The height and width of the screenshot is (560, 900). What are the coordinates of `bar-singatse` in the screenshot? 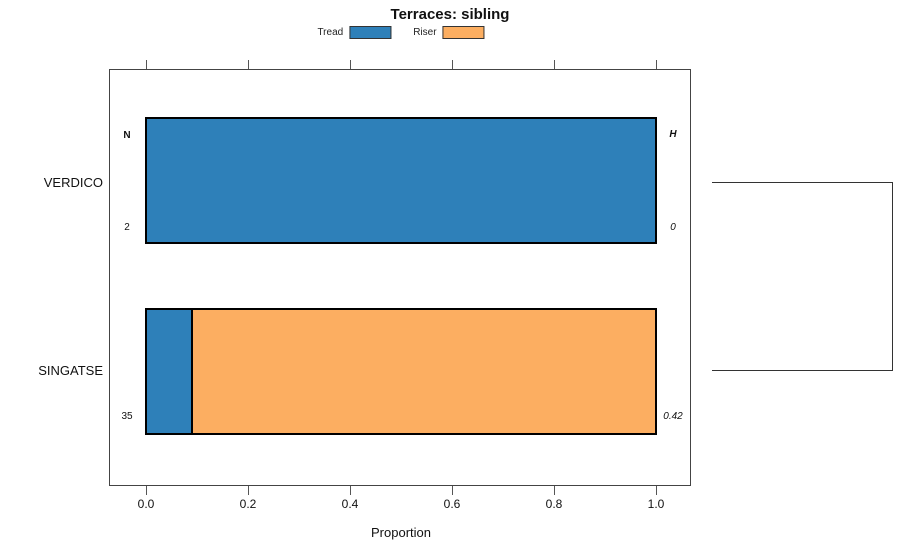 It's located at (401, 371).